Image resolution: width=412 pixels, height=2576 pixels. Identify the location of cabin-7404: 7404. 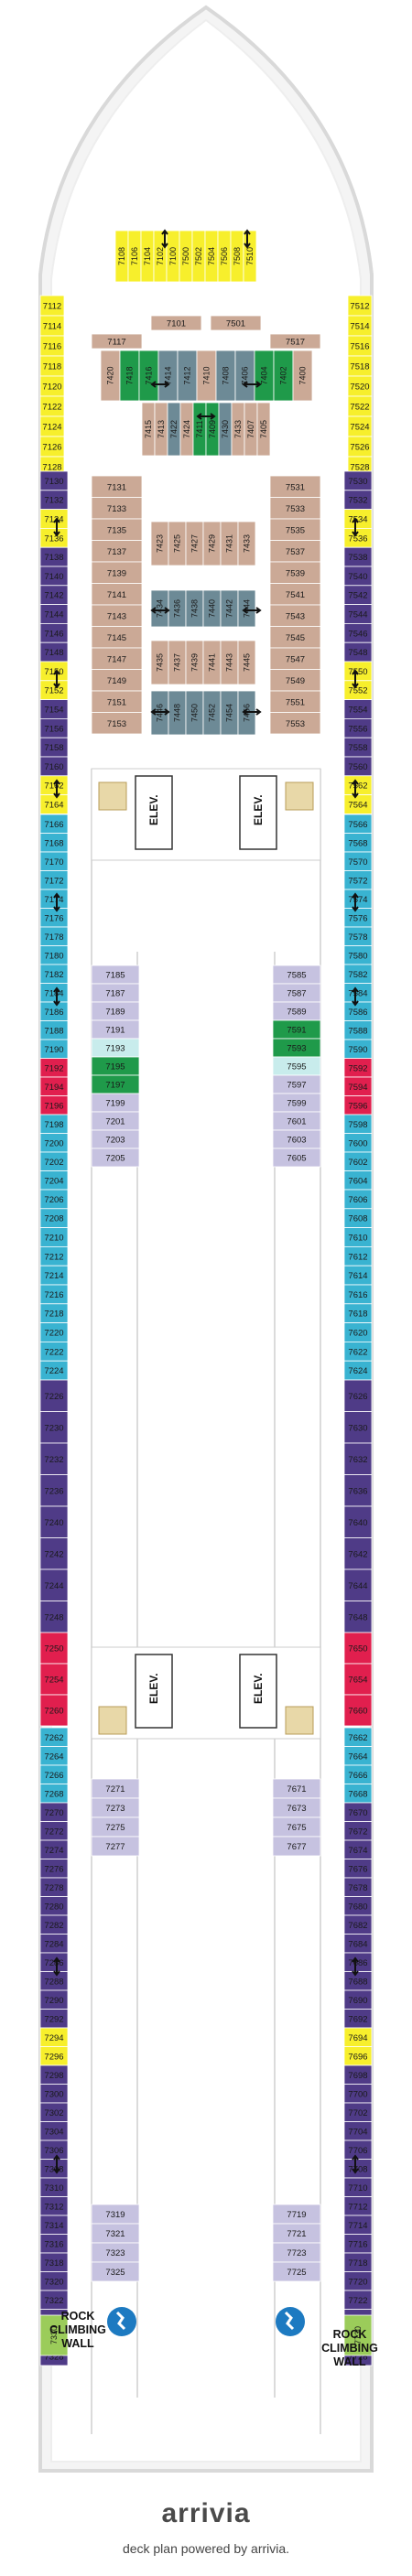
(264, 376).